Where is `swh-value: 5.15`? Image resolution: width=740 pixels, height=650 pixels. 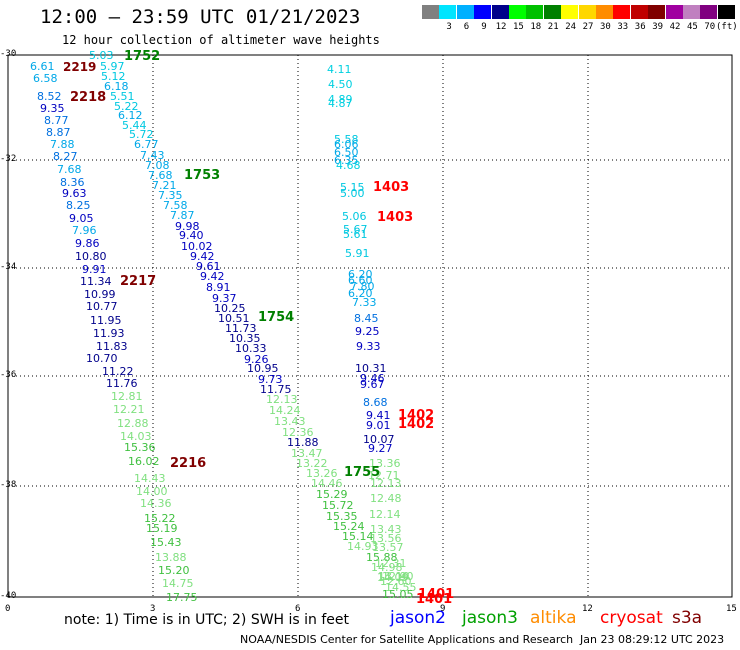
swh-value: 5.15 is located at coordinates (352, 187).